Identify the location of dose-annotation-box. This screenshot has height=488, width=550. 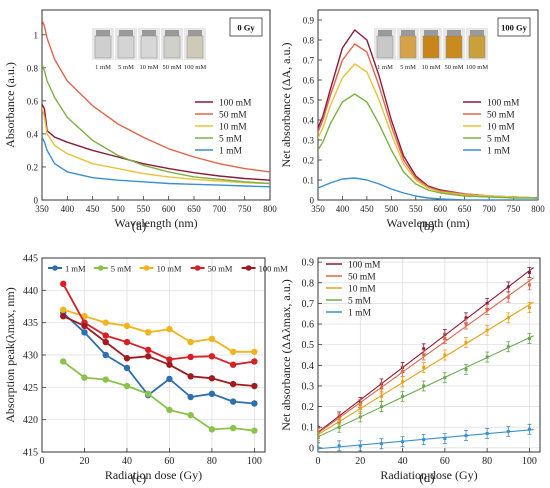
(246, 27).